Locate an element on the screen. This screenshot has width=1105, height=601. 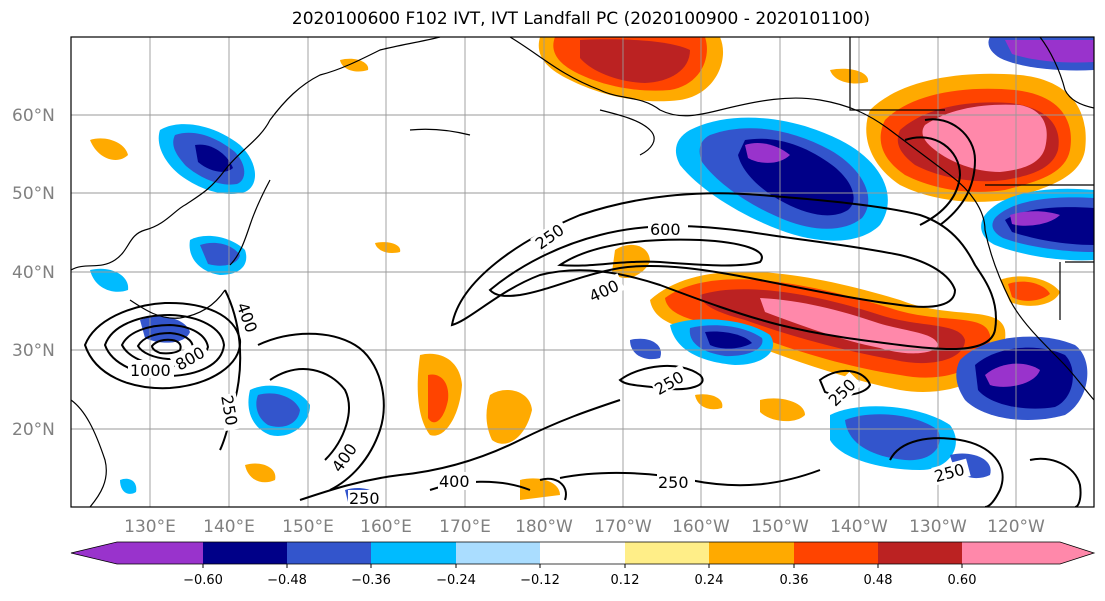
lon-label: 140°E is located at coordinates (229, 527).